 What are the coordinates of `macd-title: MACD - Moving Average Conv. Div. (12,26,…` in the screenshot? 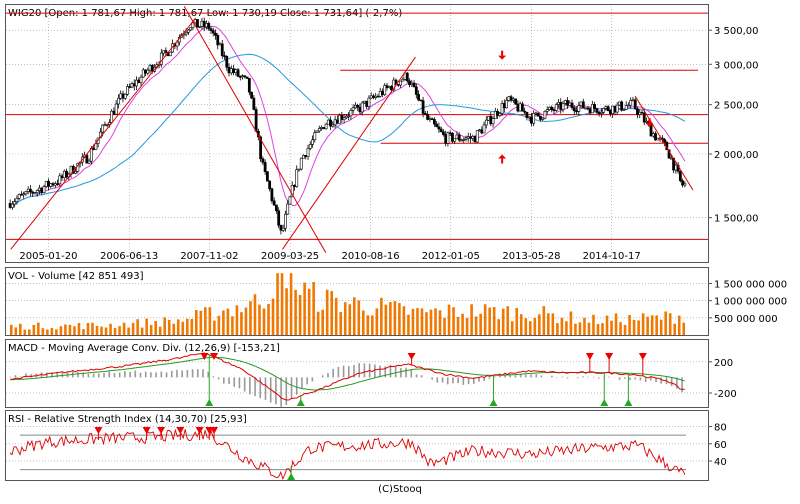 It's located at (144, 348).